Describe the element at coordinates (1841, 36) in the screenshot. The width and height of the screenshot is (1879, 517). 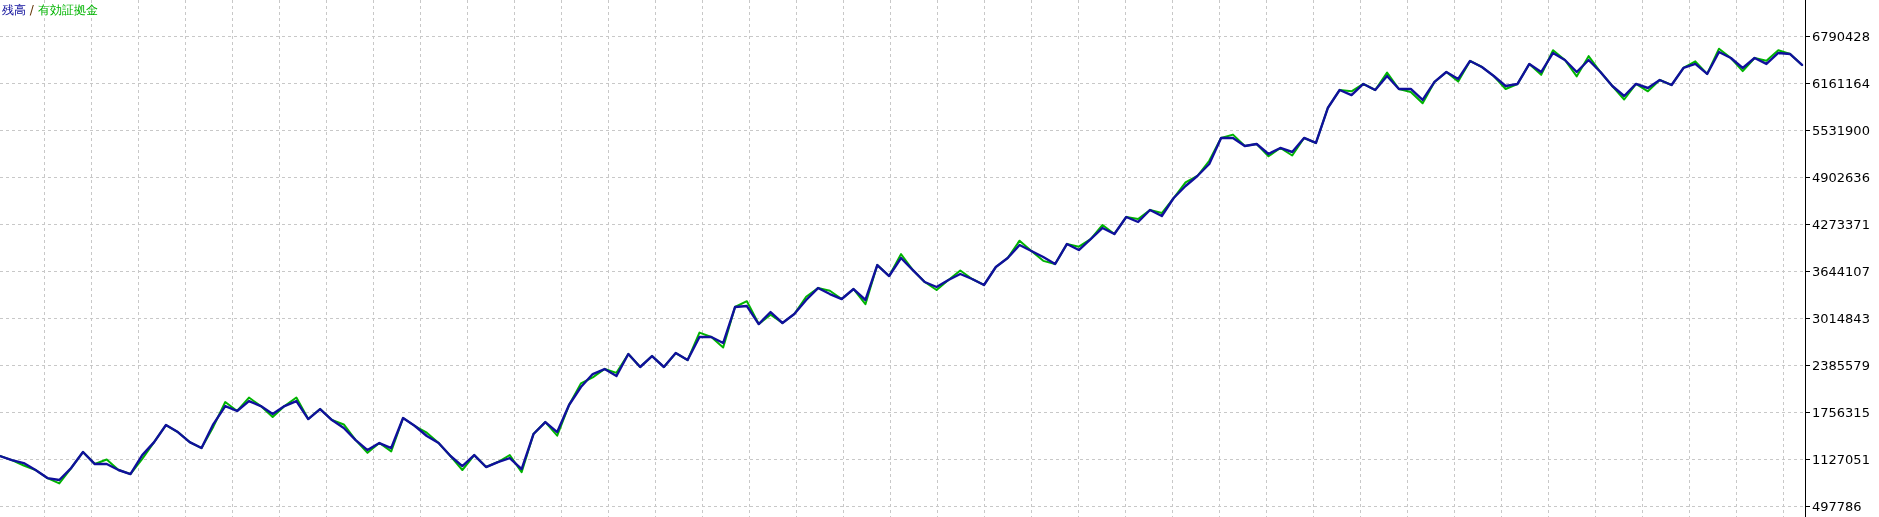
I see `y-tick-label: 6790428` at that location.